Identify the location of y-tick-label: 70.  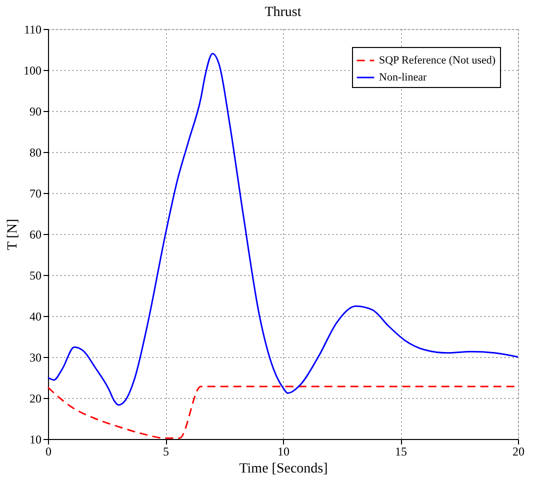
(36, 193).